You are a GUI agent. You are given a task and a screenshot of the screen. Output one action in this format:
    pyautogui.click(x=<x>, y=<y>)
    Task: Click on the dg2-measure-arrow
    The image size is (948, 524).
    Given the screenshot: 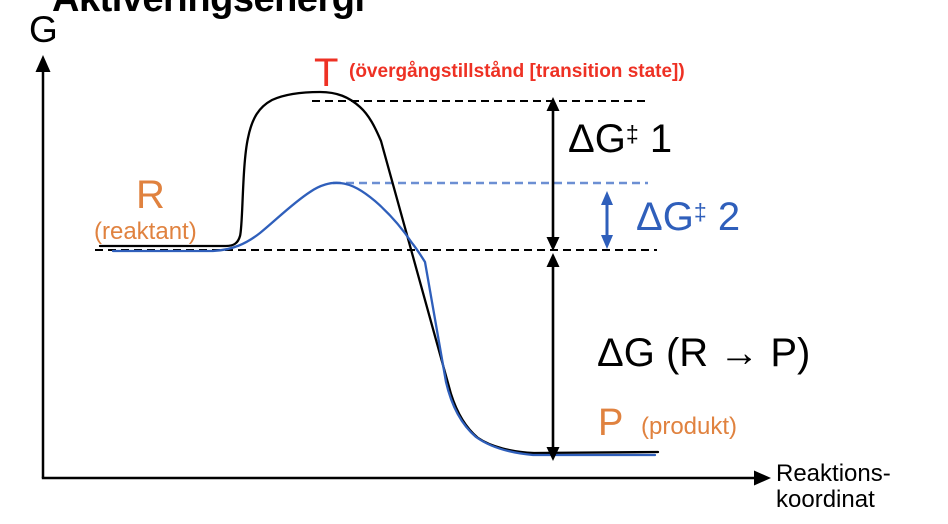 What is the action you would take?
    pyautogui.click(x=607, y=220)
    